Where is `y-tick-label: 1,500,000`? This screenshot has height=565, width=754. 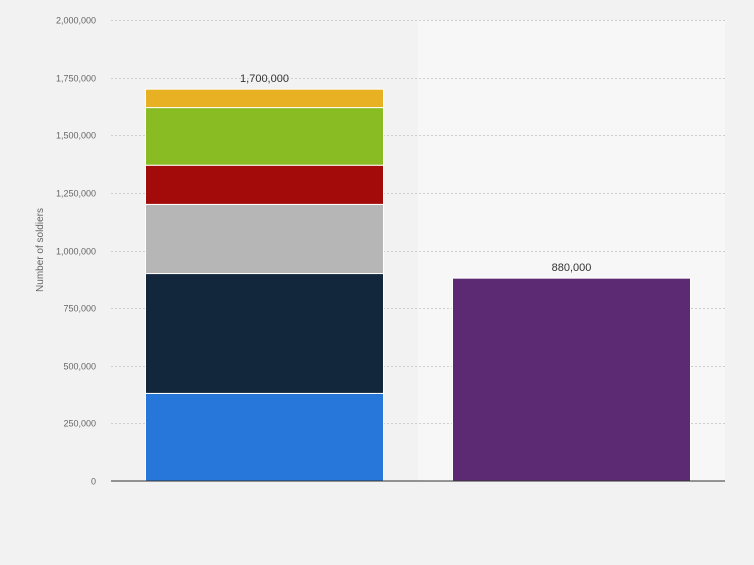
y-tick-label: 1,500,000 is located at coordinates (76, 136).